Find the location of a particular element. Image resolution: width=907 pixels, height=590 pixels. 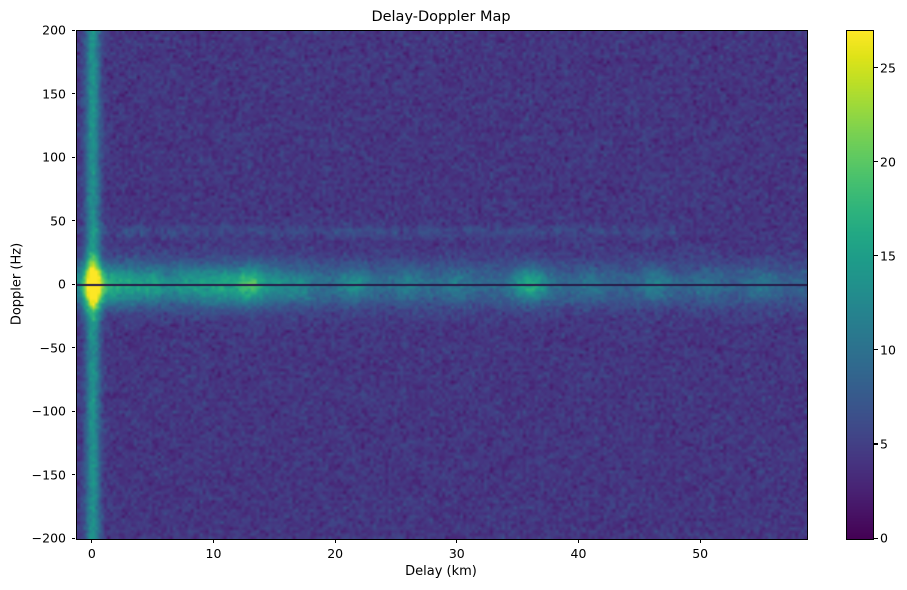

x-tick-label: 30 is located at coordinates (456, 553).